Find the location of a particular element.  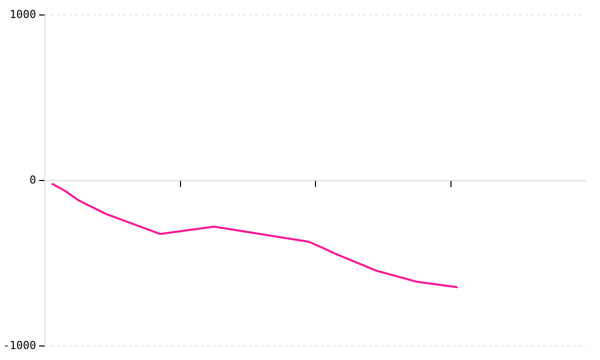

y-tick-label: 0 is located at coordinates (32, 179).